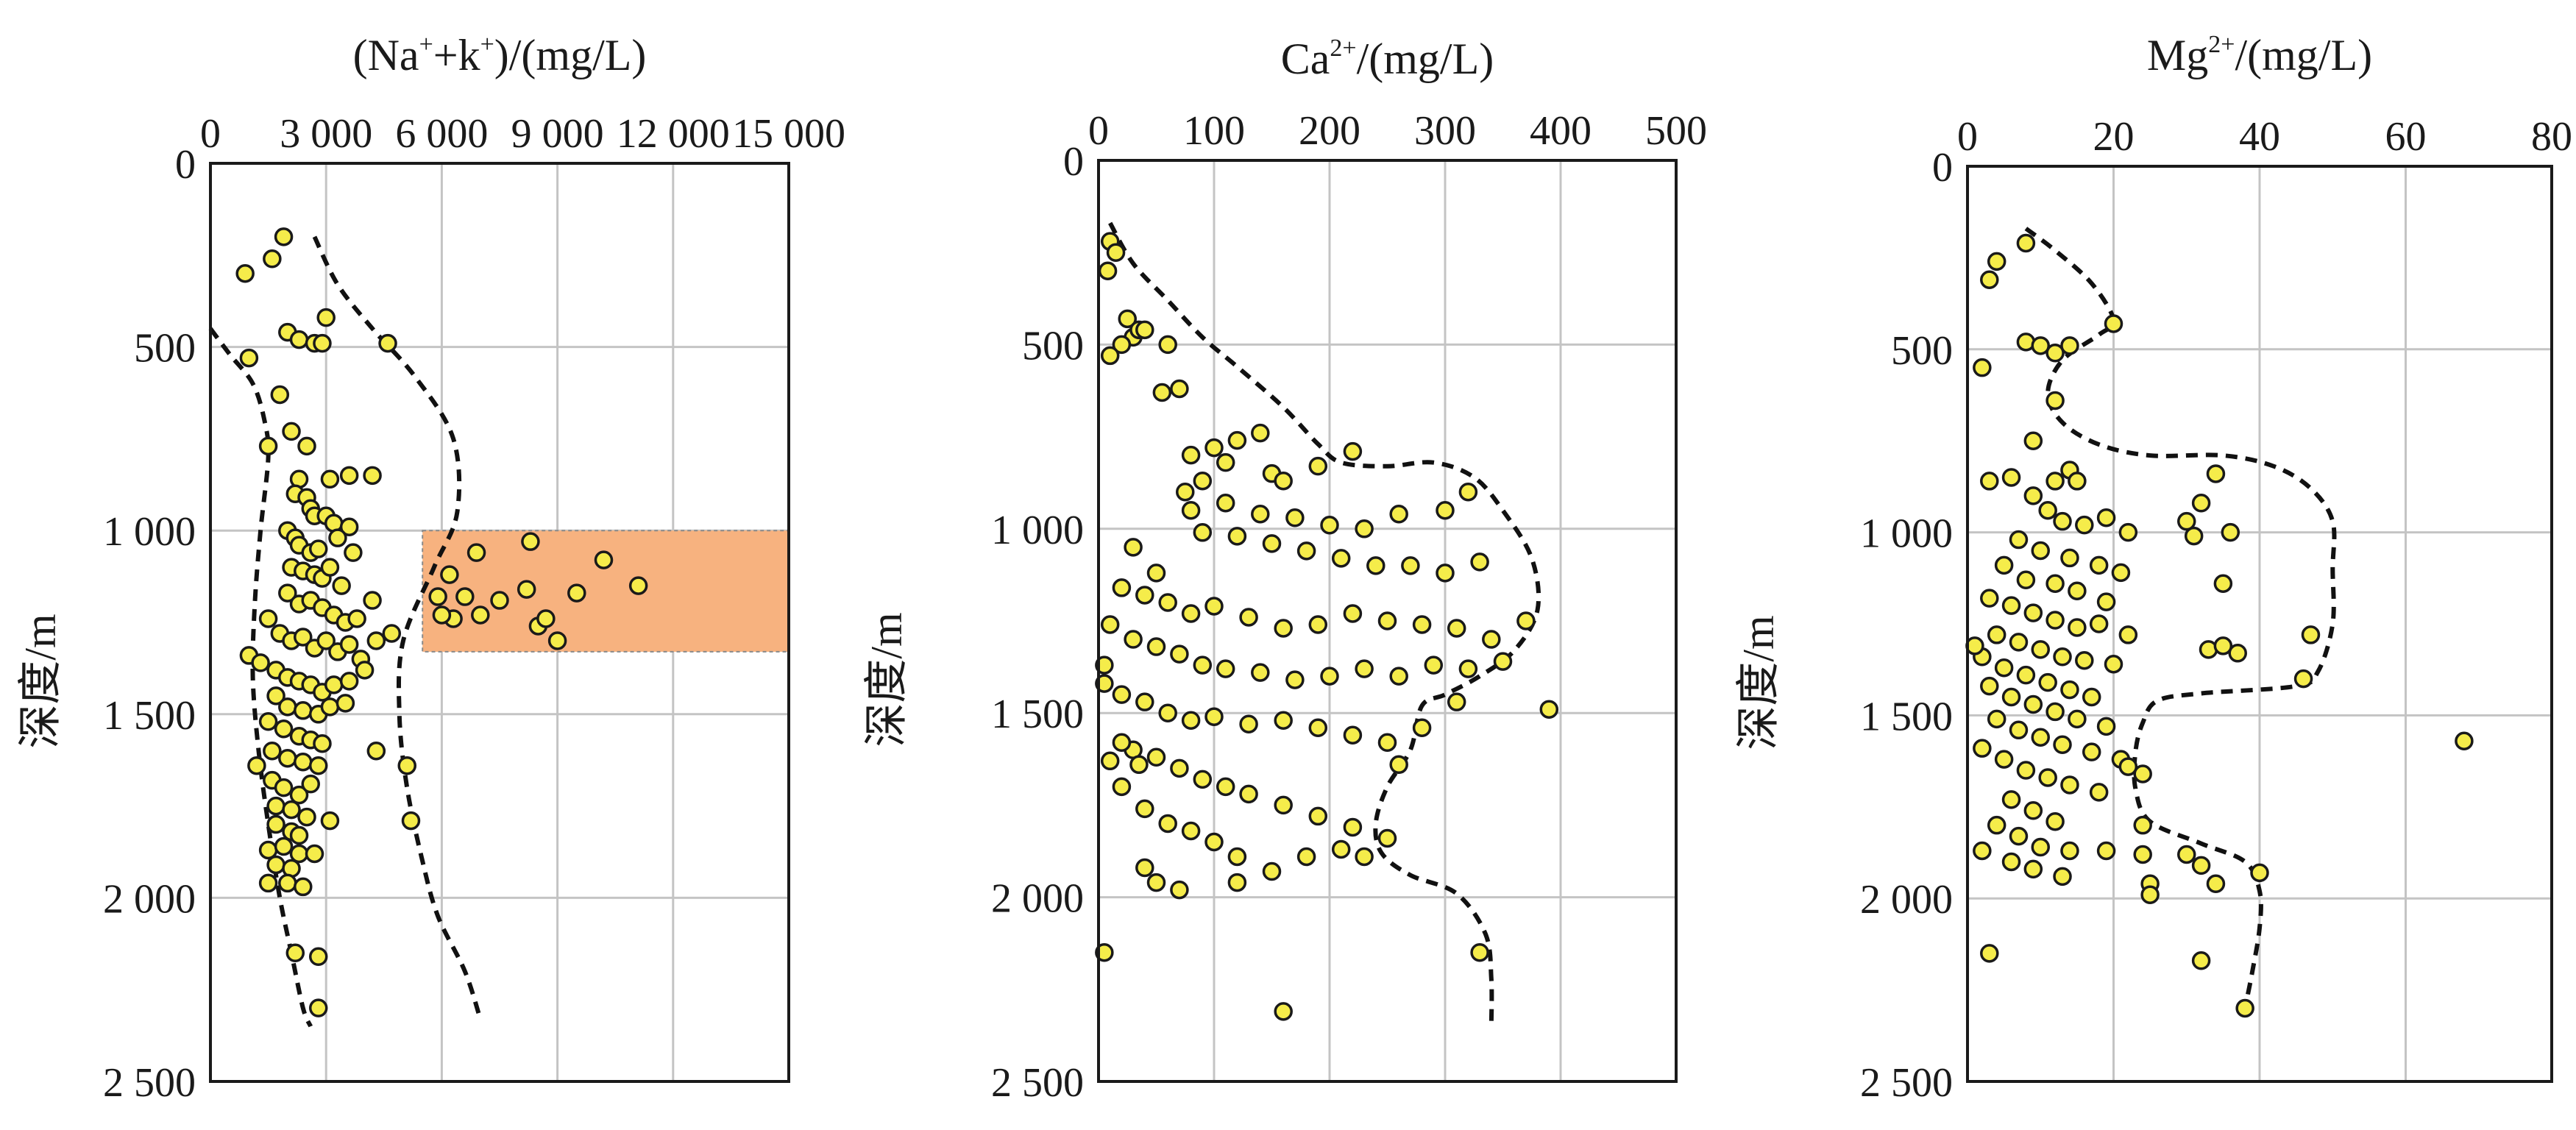 The height and width of the screenshot is (1130, 2576). I want to click on y-tick-label: 1 000, so click(1037, 530).